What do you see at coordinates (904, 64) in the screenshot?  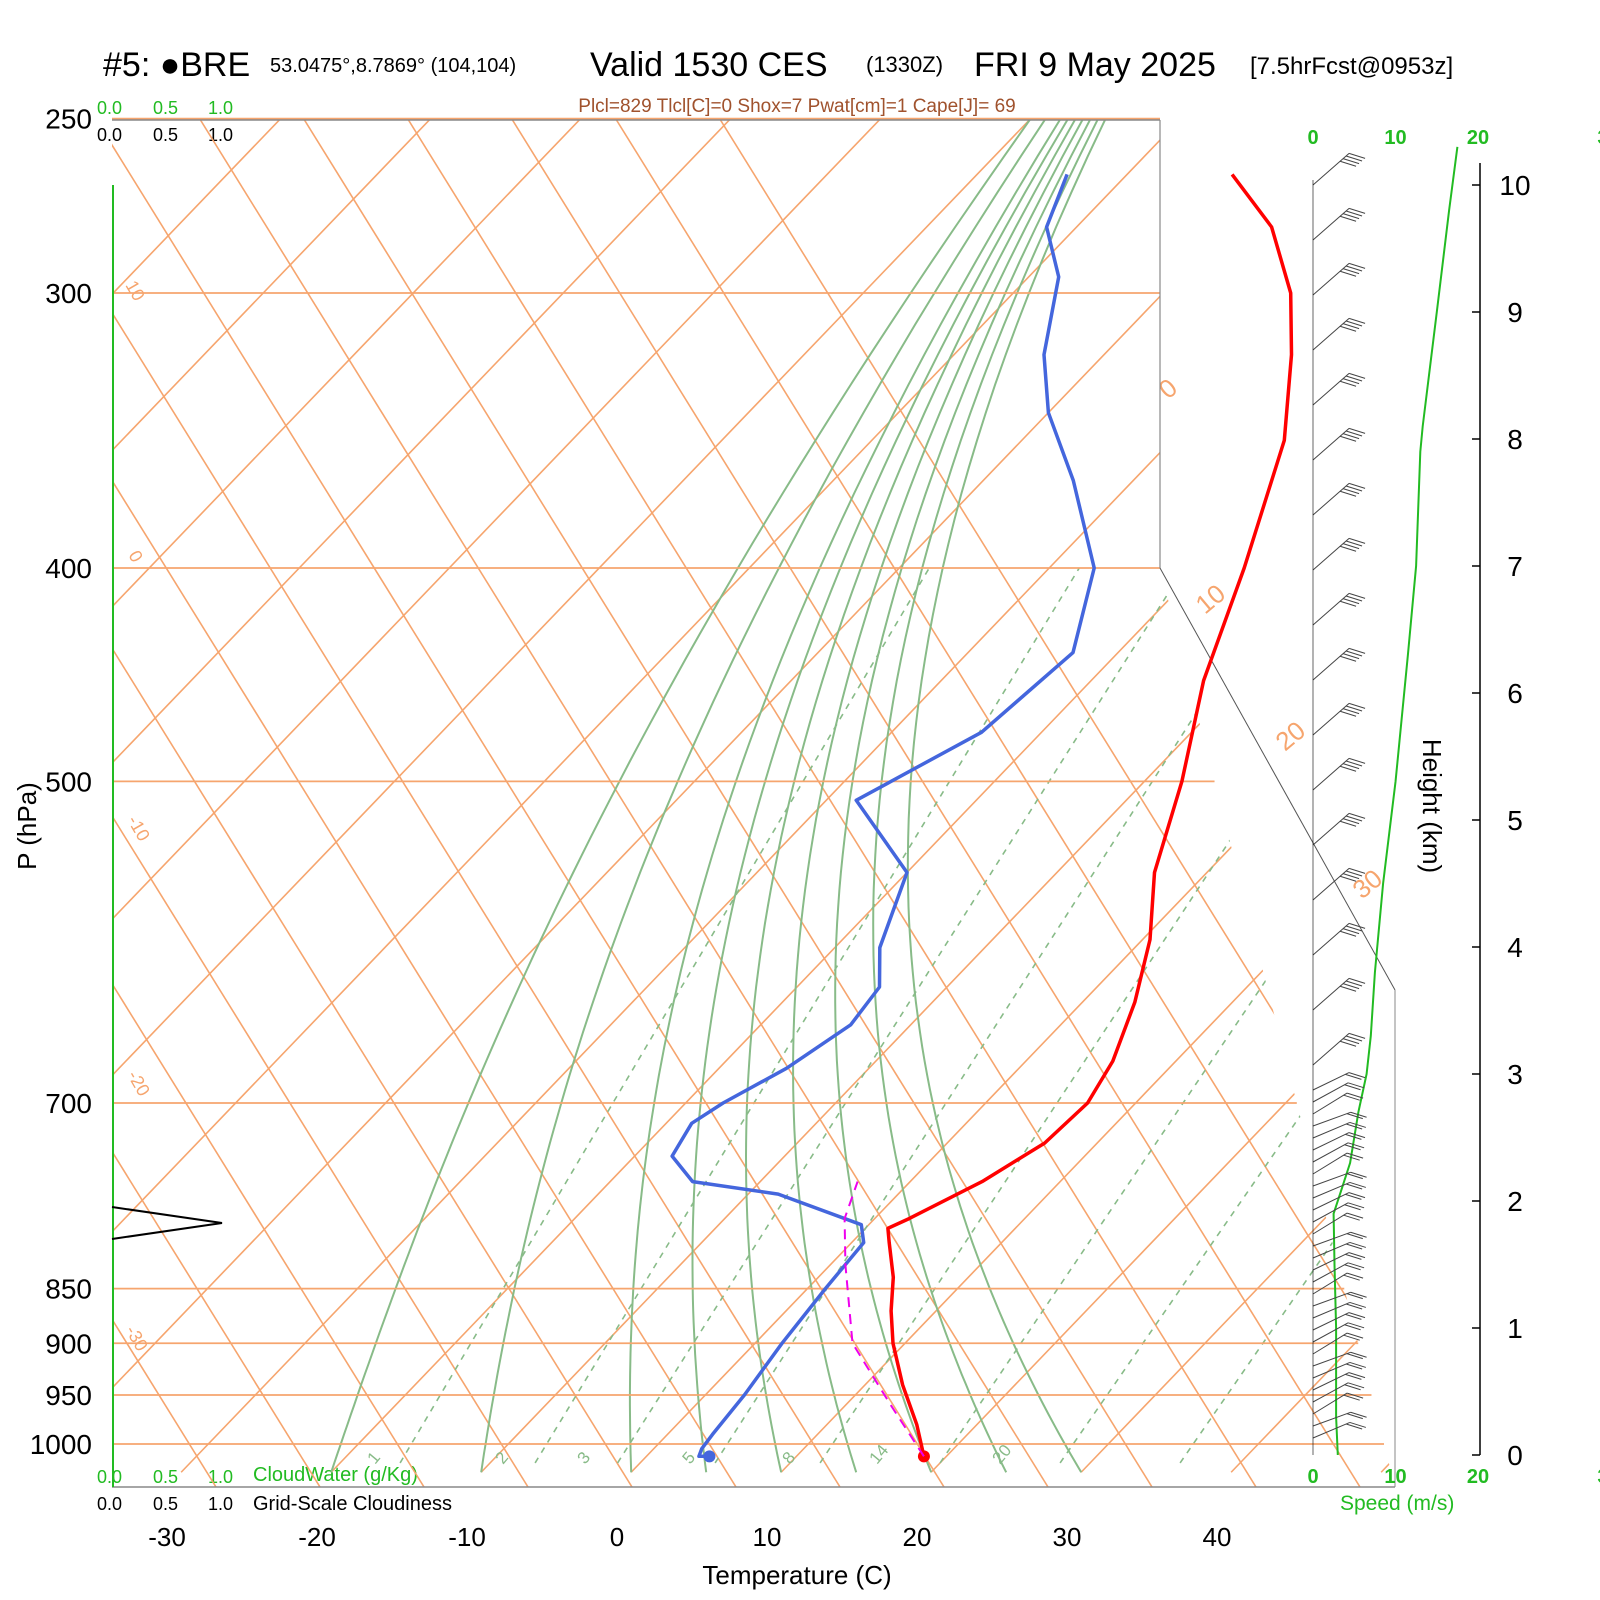 I see `zulu-time: (1330Z)` at bounding box center [904, 64].